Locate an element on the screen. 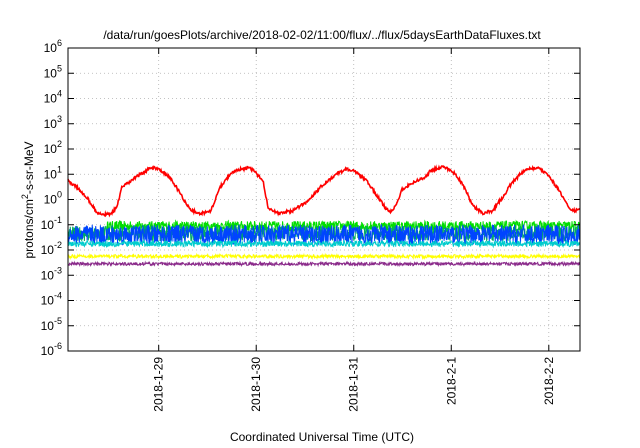  x-tick-label: 2018-1-31 is located at coordinates (354, 384).